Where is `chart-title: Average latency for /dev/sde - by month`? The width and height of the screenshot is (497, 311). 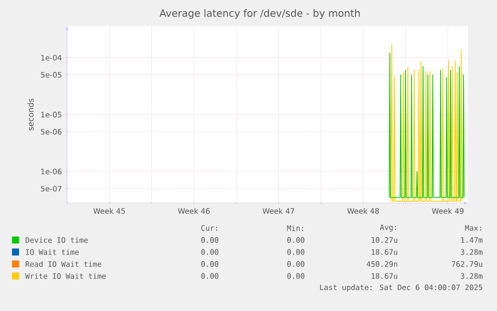 chart-title: Average latency for /dev/sde - by month is located at coordinates (260, 14).